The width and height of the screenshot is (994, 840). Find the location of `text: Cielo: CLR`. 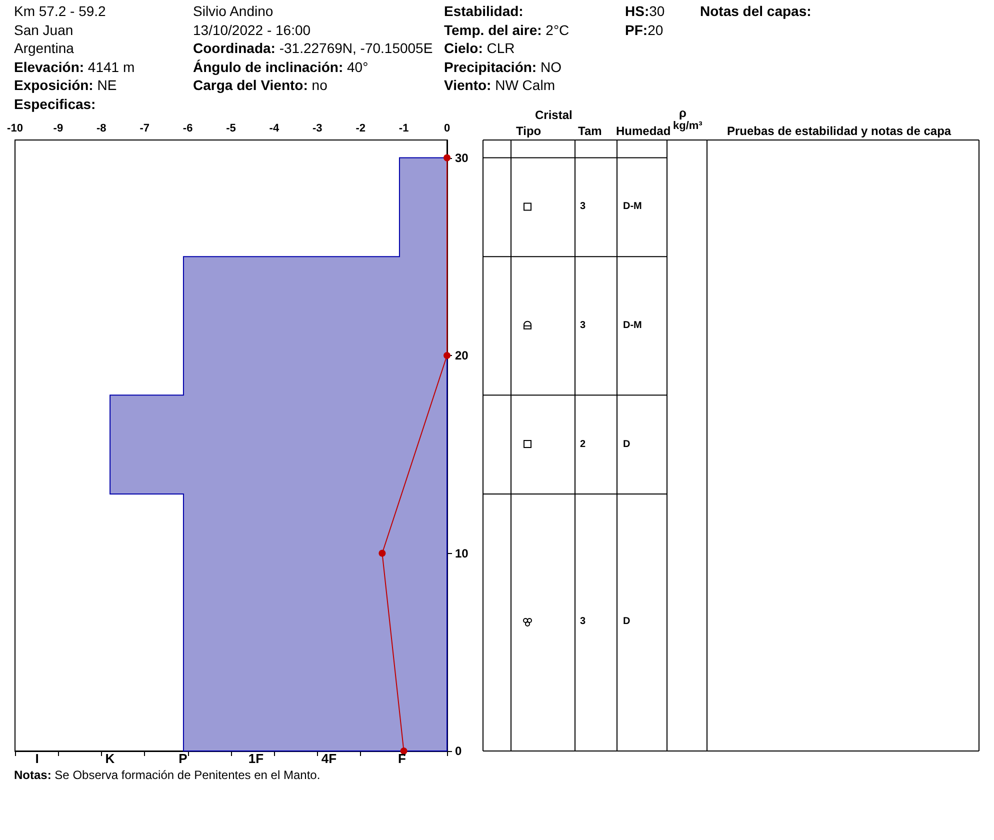

text: Cielo: CLR is located at coordinates (479, 48).